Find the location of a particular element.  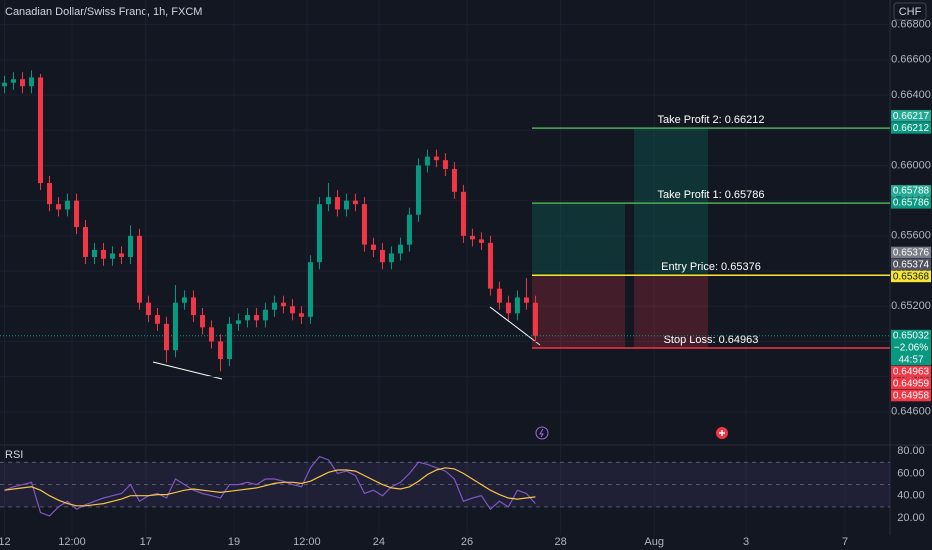

news-icon is located at coordinates (722, 433).